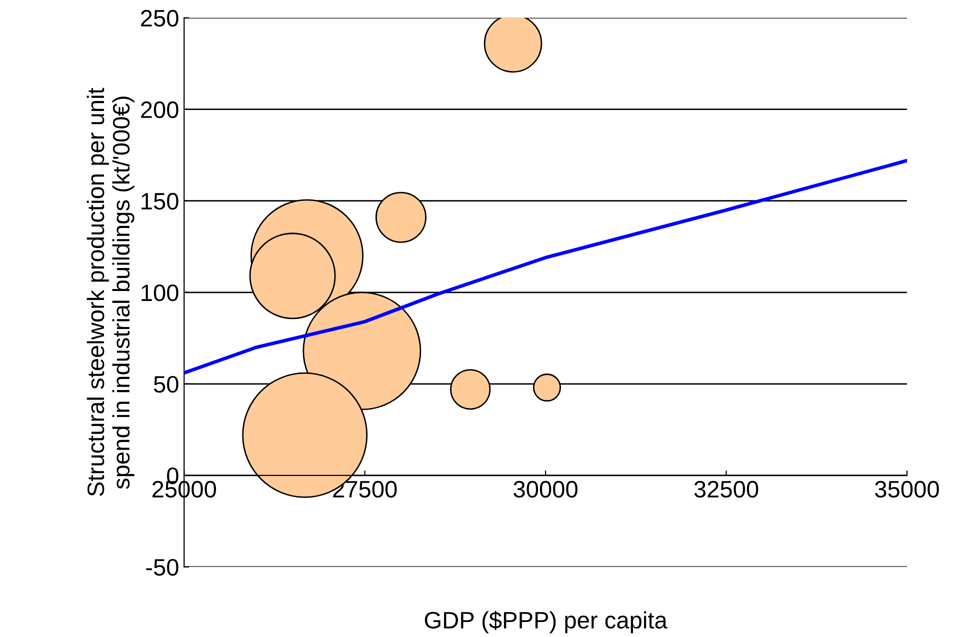 This screenshot has width=969, height=637. Describe the element at coordinates (159, 18) in the screenshot. I see `y-tick-label: 250` at that location.